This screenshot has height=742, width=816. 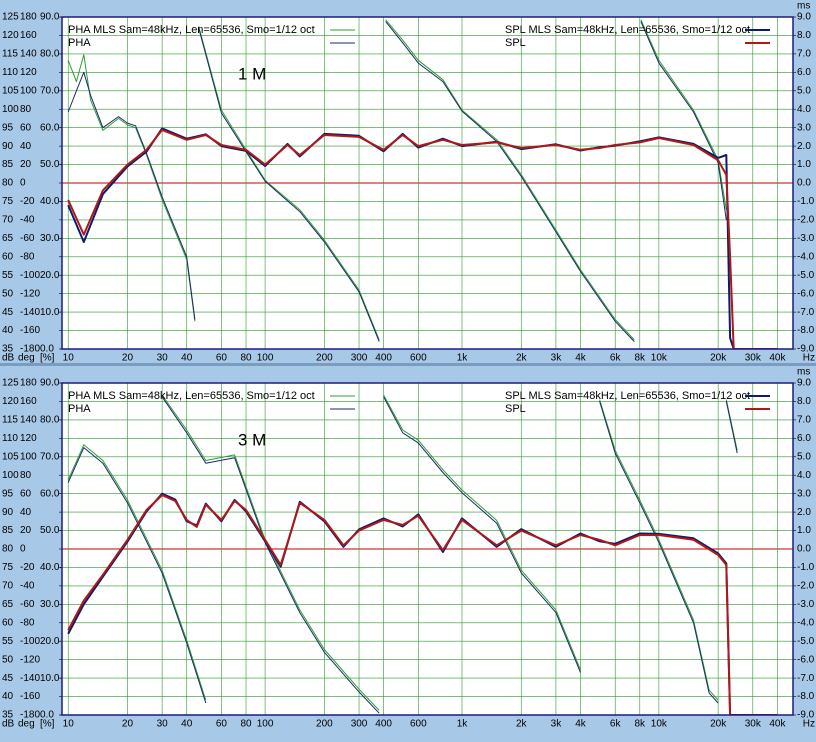 What do you see at coordinates (804, 420) in the screenshot?
I see `y2-tick-label: 7.0` at bounding box center [804, 420].